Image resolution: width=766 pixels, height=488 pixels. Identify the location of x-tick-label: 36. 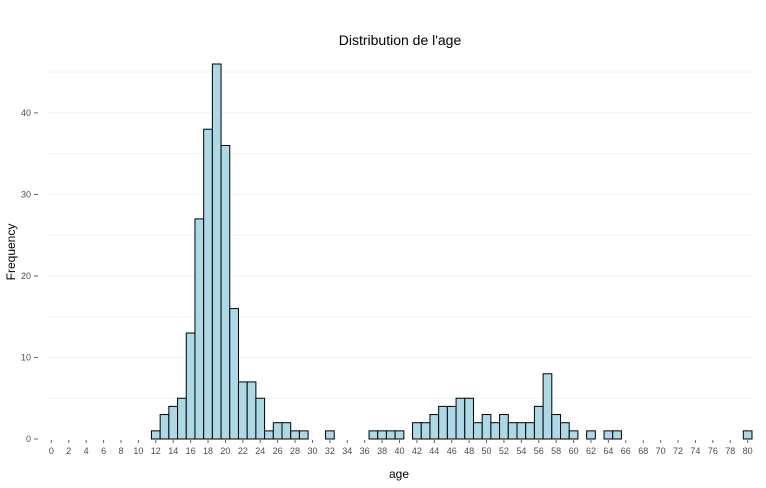
(365, 451).